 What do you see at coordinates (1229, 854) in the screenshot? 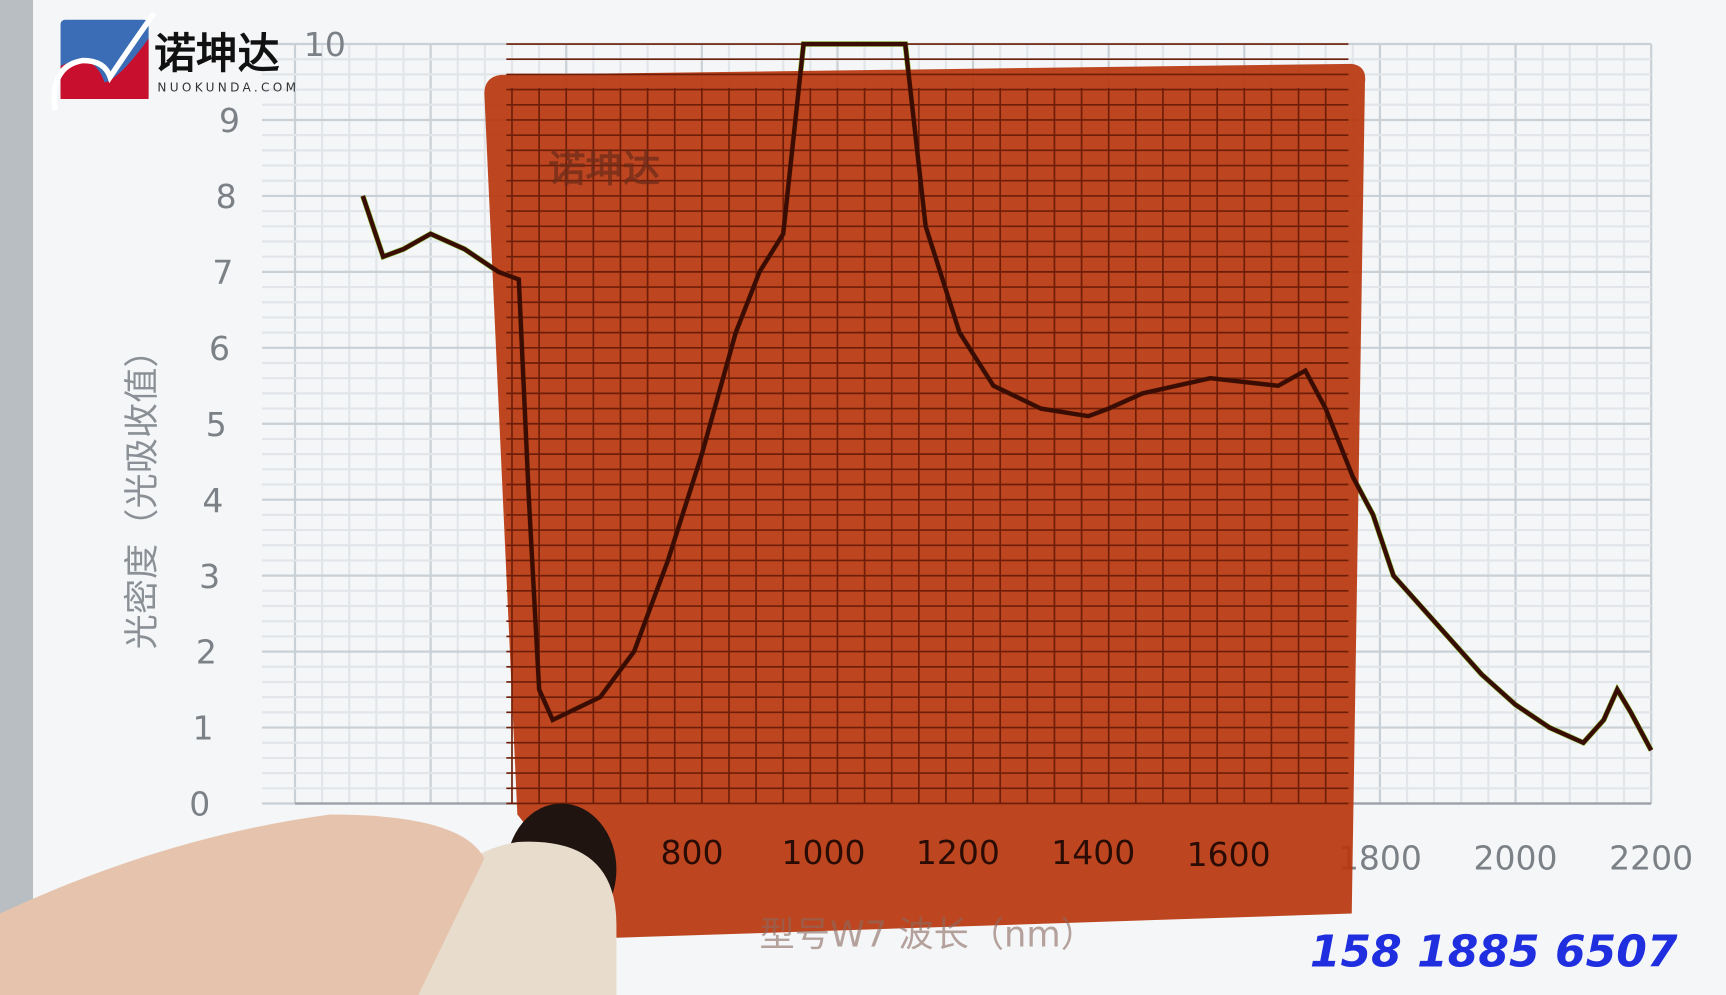
I see `x-tick-label: 1600` at bounding box center [1229, 854].